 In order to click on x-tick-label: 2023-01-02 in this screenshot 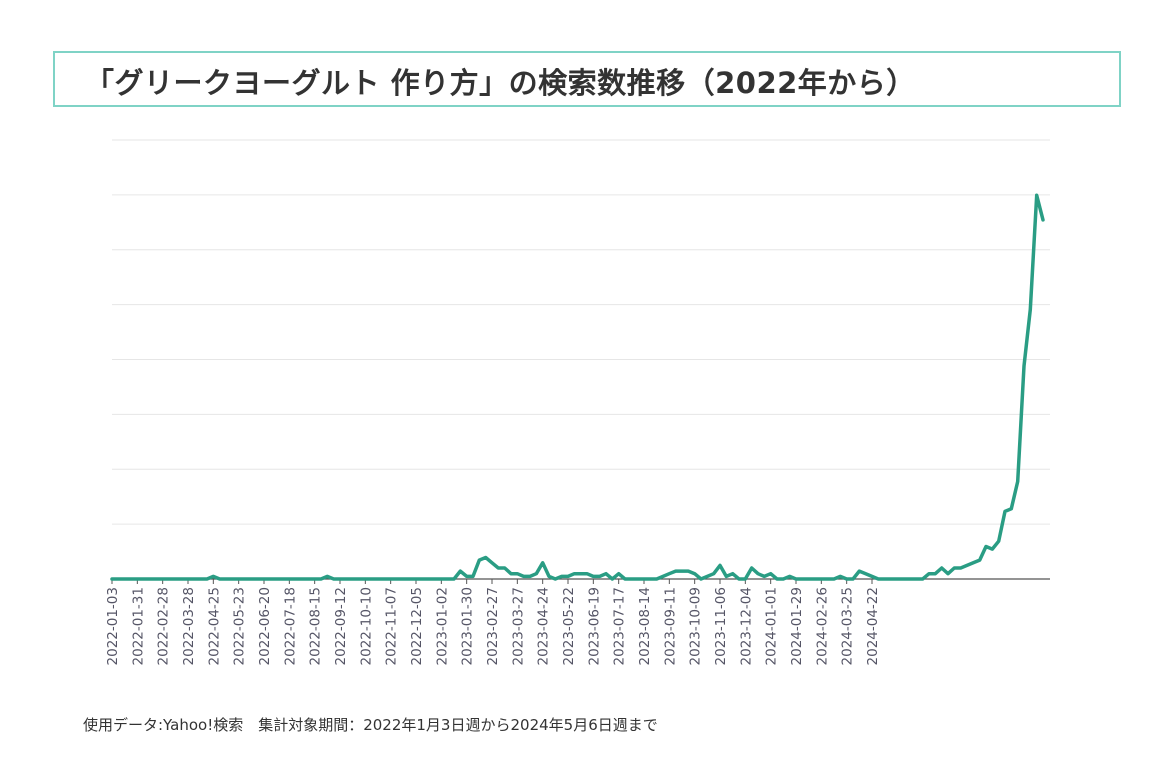, I will do `click(442, 626)`.